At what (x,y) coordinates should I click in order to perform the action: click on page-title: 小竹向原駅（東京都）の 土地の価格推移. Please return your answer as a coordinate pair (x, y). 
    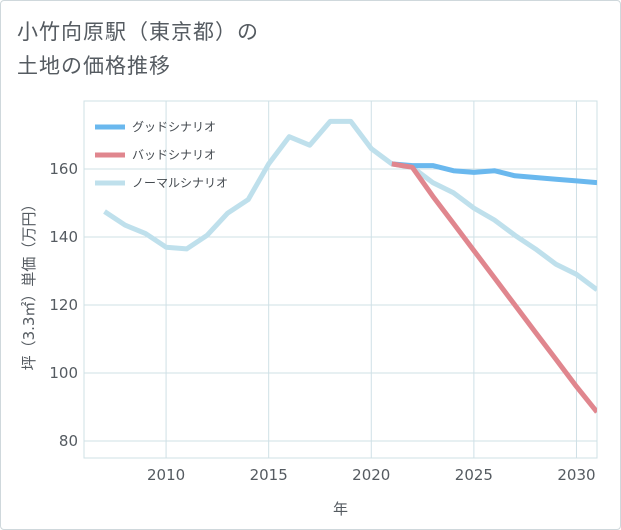
    Looking at the image, I should click on (138, 49).